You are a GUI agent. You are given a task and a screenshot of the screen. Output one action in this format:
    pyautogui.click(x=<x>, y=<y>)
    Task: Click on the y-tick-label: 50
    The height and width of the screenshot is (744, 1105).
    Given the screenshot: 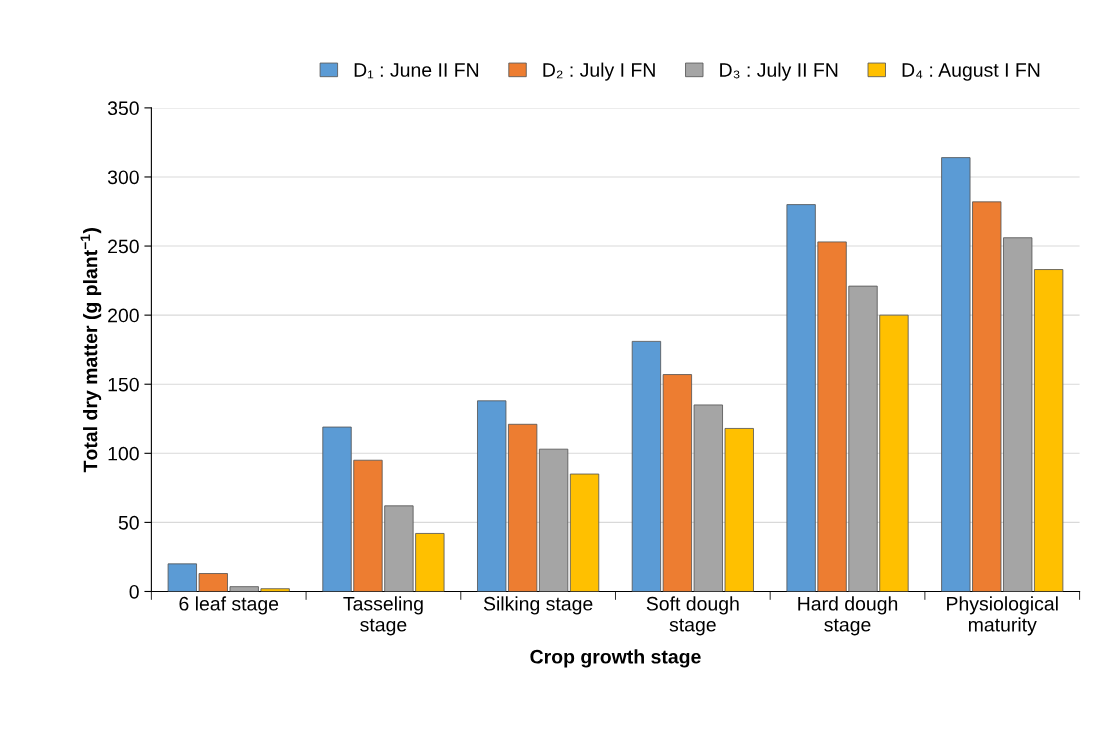 What is the action you would take?
    pyautogui.click(x=128, y=522)
    